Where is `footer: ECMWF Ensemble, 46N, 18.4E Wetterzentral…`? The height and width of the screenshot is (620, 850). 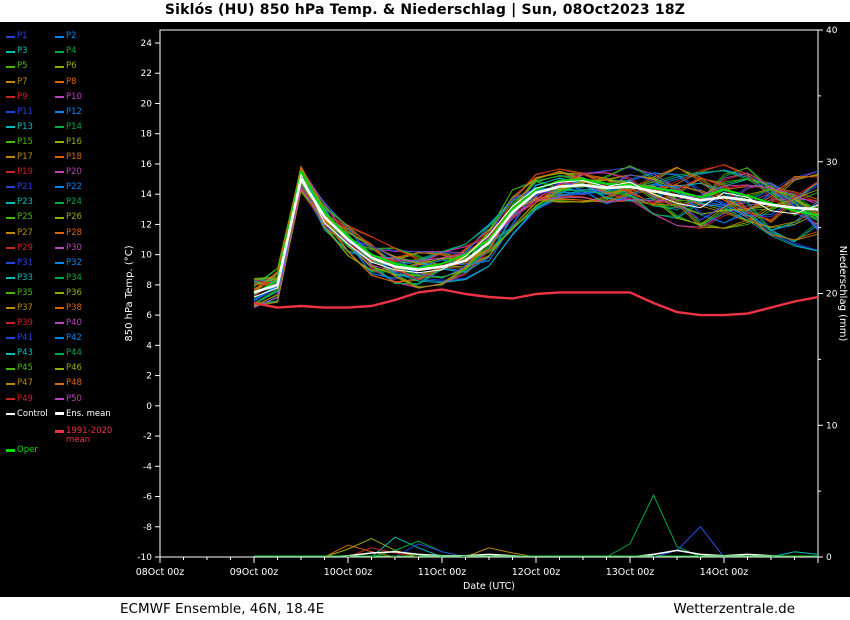
footer: ECMWF Ensemble, 46N, 18.4E Wetterzentral… is located at coordinates (425, 608).